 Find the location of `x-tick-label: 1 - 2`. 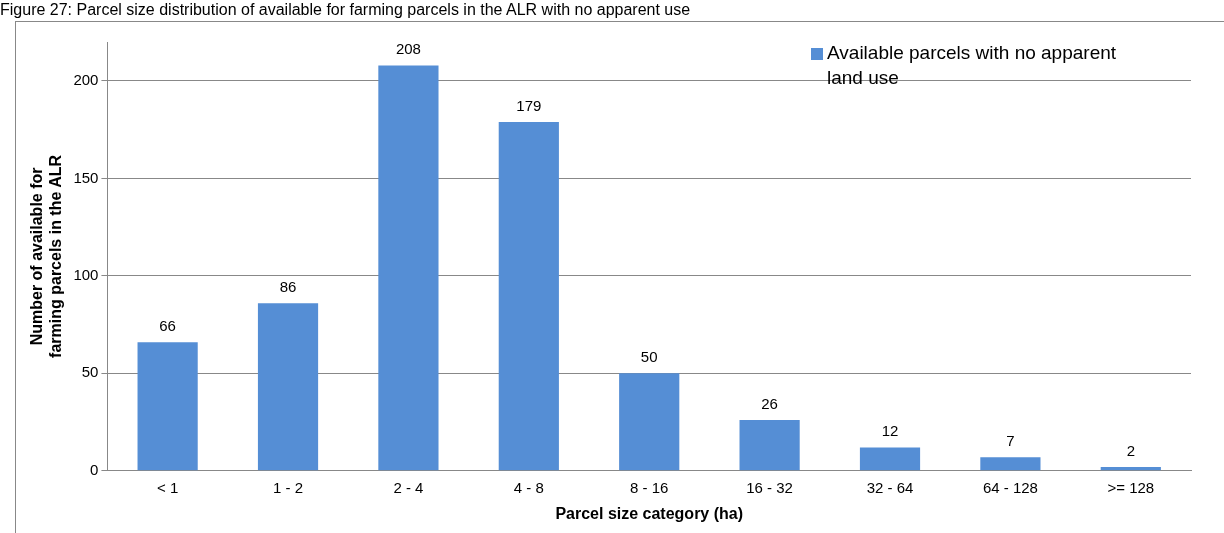

x-tick-label: 1 - 2 is located at coordinates (288, 487).